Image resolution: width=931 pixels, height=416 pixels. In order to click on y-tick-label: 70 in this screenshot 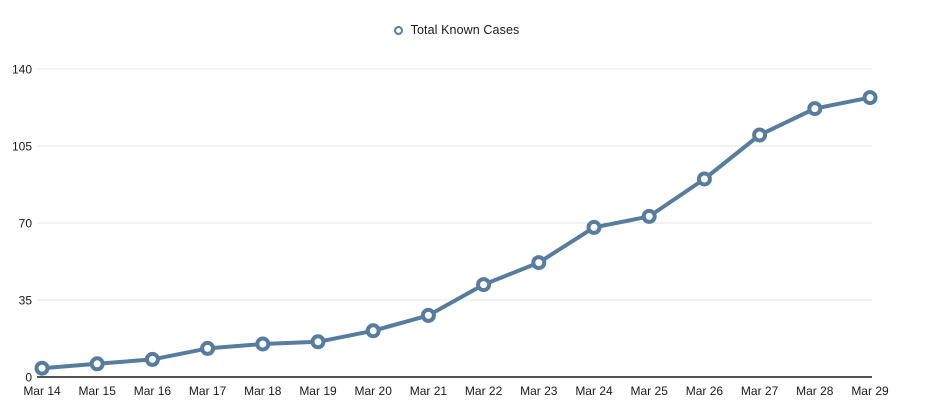, I will do `click(26, 224)`.